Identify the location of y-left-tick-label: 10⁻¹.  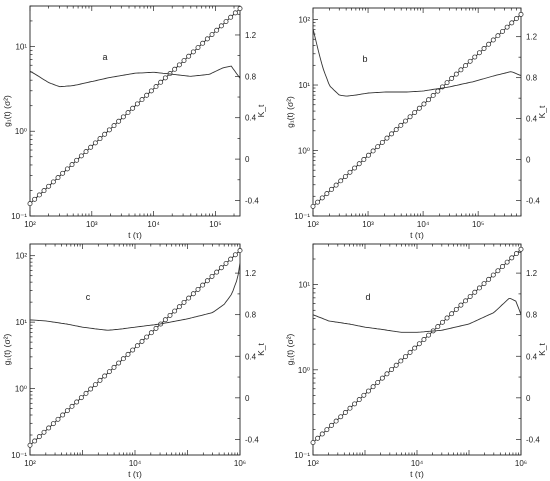
(302, 455).